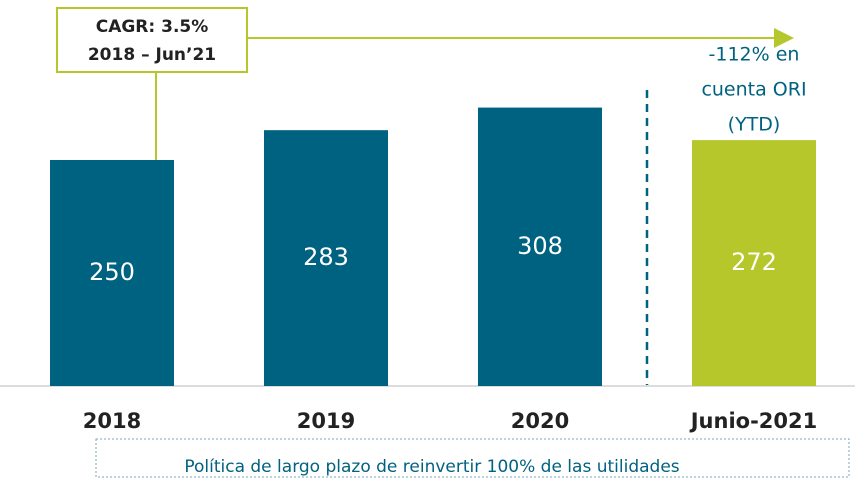 Image resolution: width=855 pixels, height=478 pixels. What do you see at coordinates (754, 55) in the screenshot?
I see `ori-note: -112% en` at bounding box center [754, 55].